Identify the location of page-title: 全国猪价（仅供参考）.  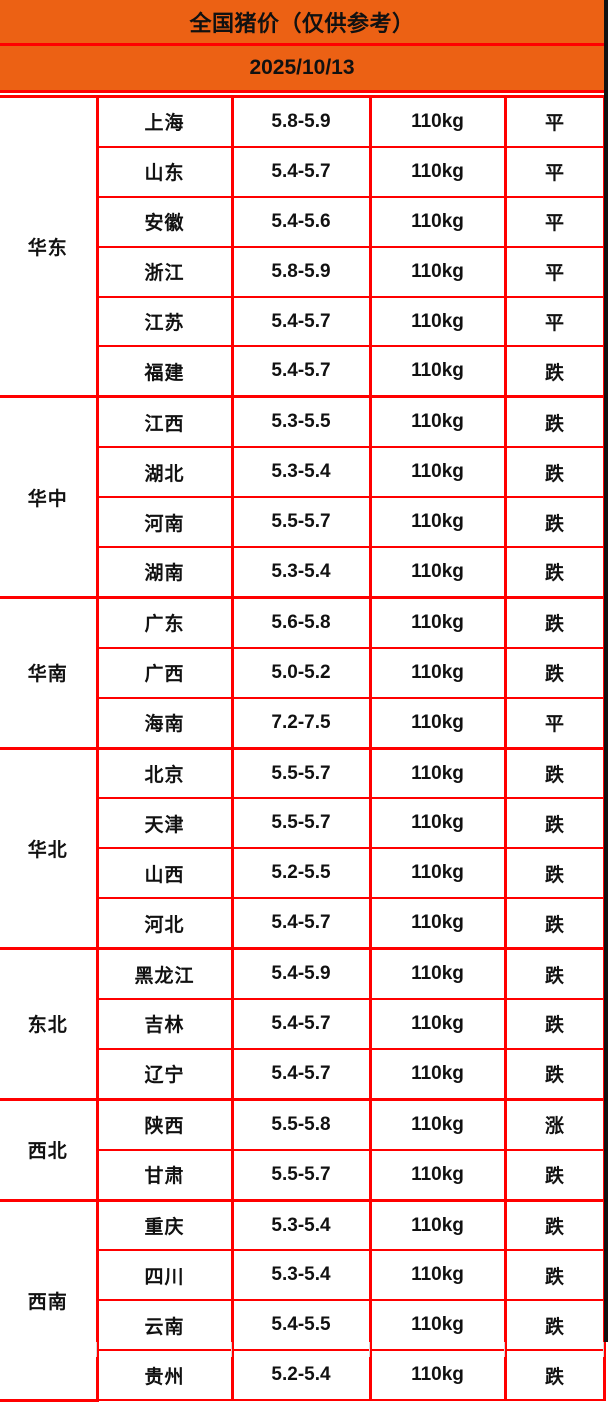
(302, 23).